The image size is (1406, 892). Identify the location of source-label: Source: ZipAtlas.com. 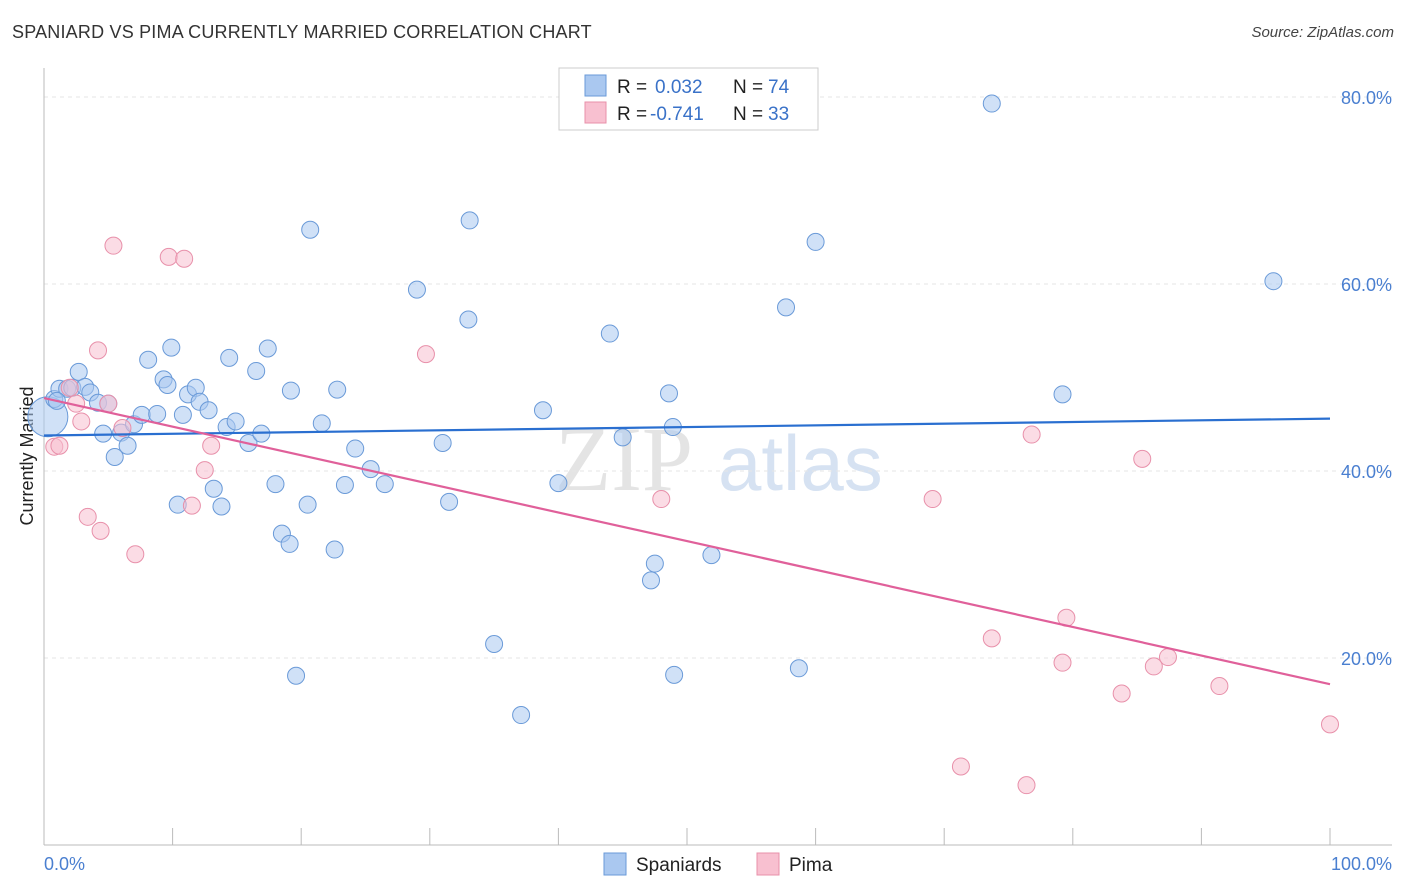
(1322, 32).